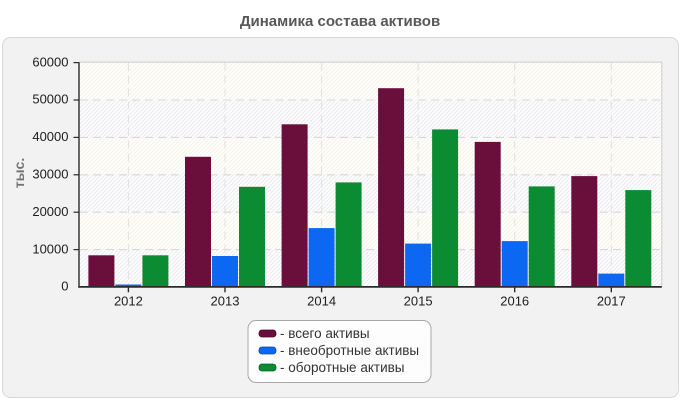 The height and width of the screenshot is (400, 680). What do you see at coordinates (19, 173) in the screenshot?
I see `svg-text: тыс.` at bounding box center [19, 173].